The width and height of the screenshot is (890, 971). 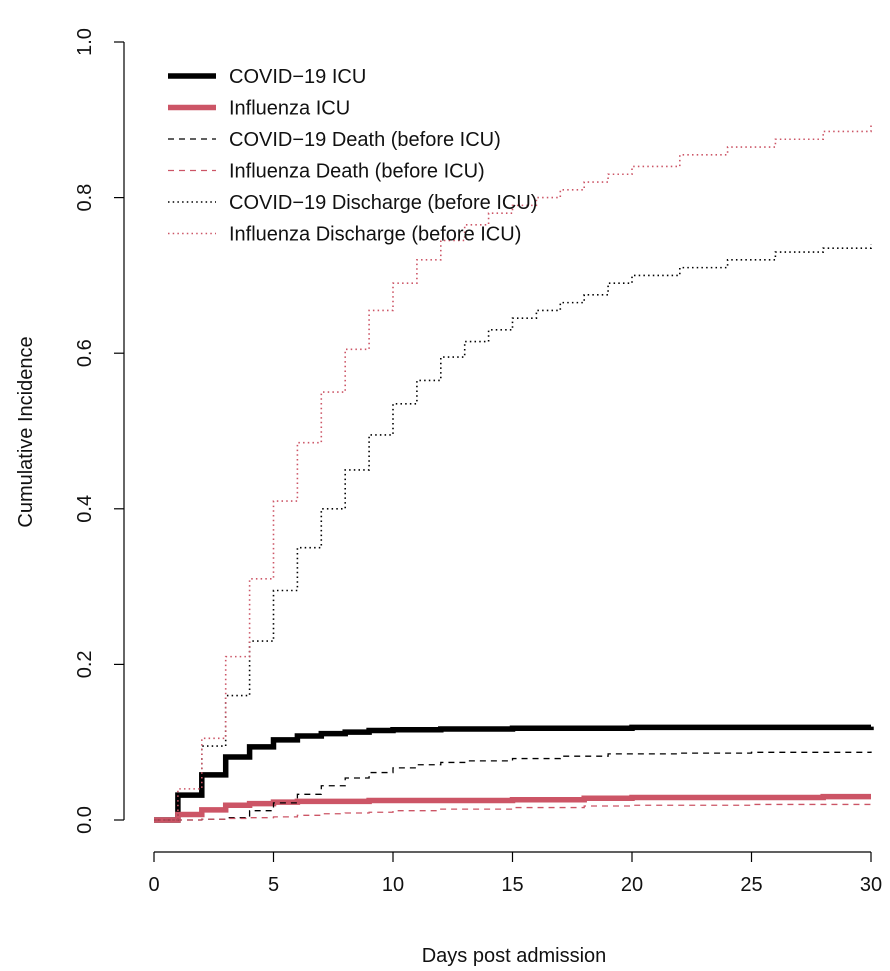 What do you see at coordinates (871, 885) in the screenshot?
I see `x-tick-label: 30` at bounding box center [871, 885].